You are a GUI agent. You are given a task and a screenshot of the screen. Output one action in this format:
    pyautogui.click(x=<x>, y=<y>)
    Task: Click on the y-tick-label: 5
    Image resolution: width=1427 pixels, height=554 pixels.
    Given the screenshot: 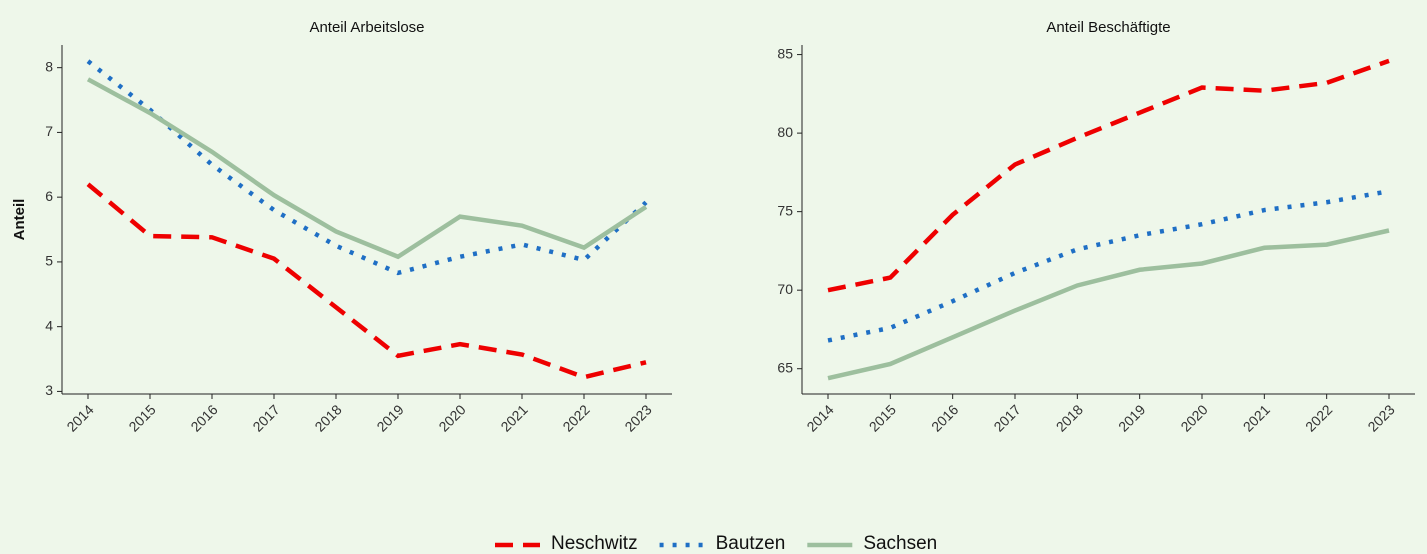 What is the action you would take?
    pyautogui.click(x=49, y=261)
    